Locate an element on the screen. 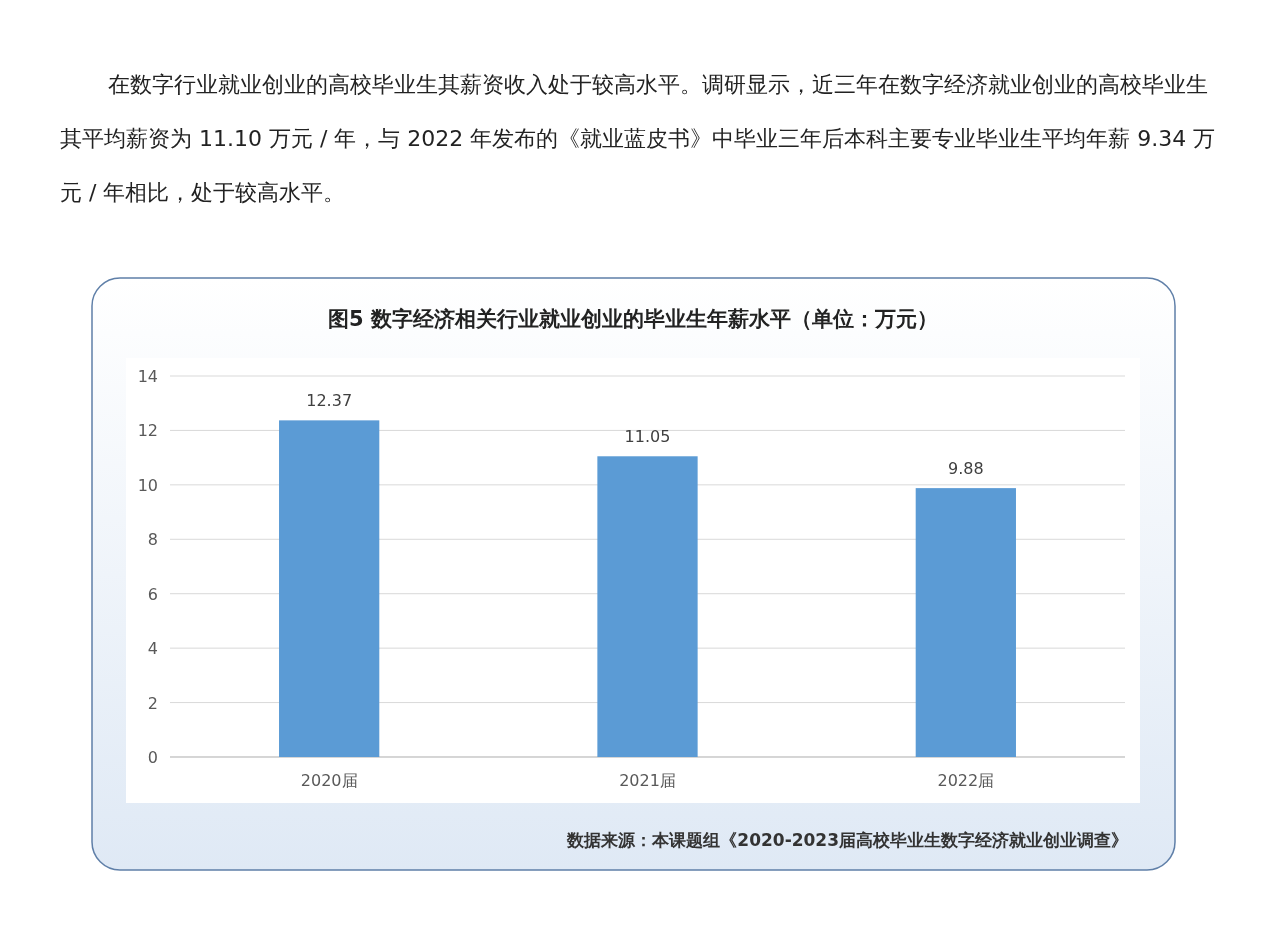 The image size is (1280, 932). text: 在数字行业就业创业的高校毕业生其薪资收入处于较高水平。调研显示，近三年在数字经济就业创业的高校毕业生其平均薪资为 11.10 万元 / 年，与 2022 年发布的《就业蓝皮书》中毕业三年后本科主要专业毕业生平均年薪 9.34 万元 / 年相比，处于较高水平。 is located at coordinates (638, 138).